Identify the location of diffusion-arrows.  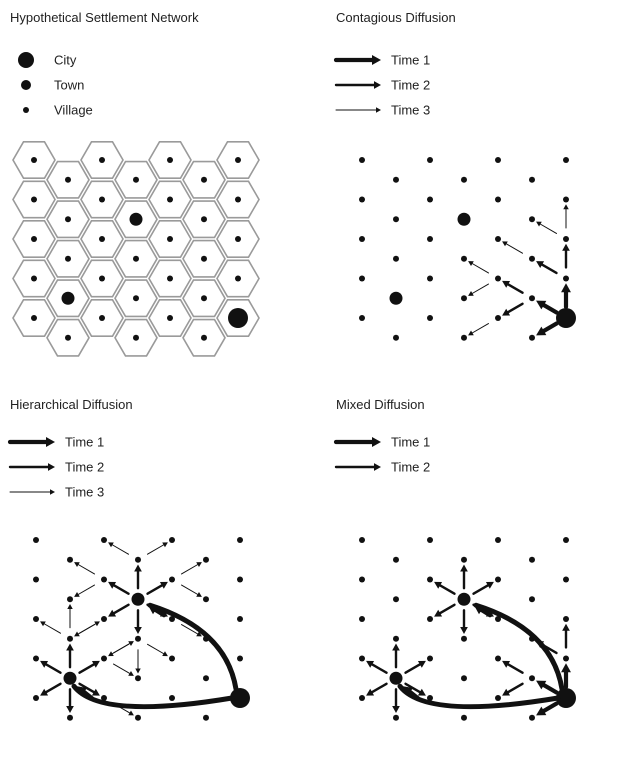
(468, 640).